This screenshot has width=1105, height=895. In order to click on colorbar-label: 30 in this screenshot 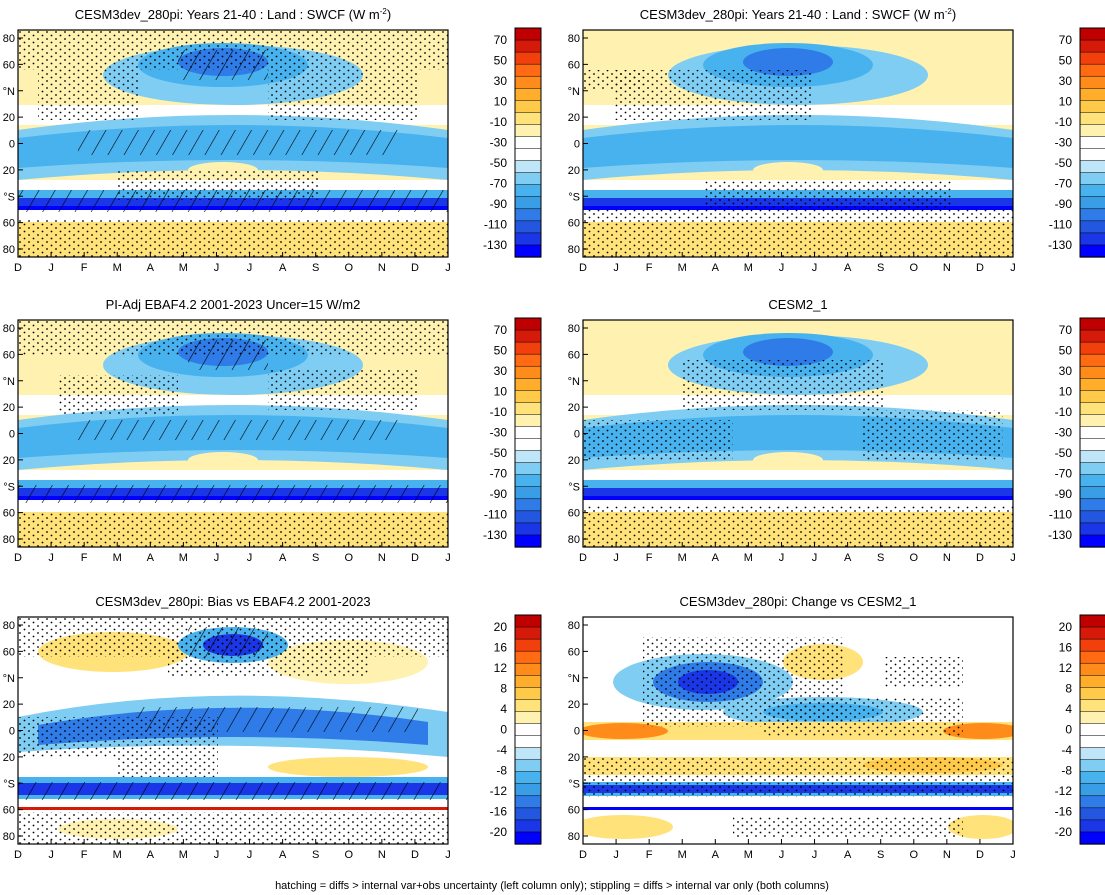, I will do `click(1066, 81)`.